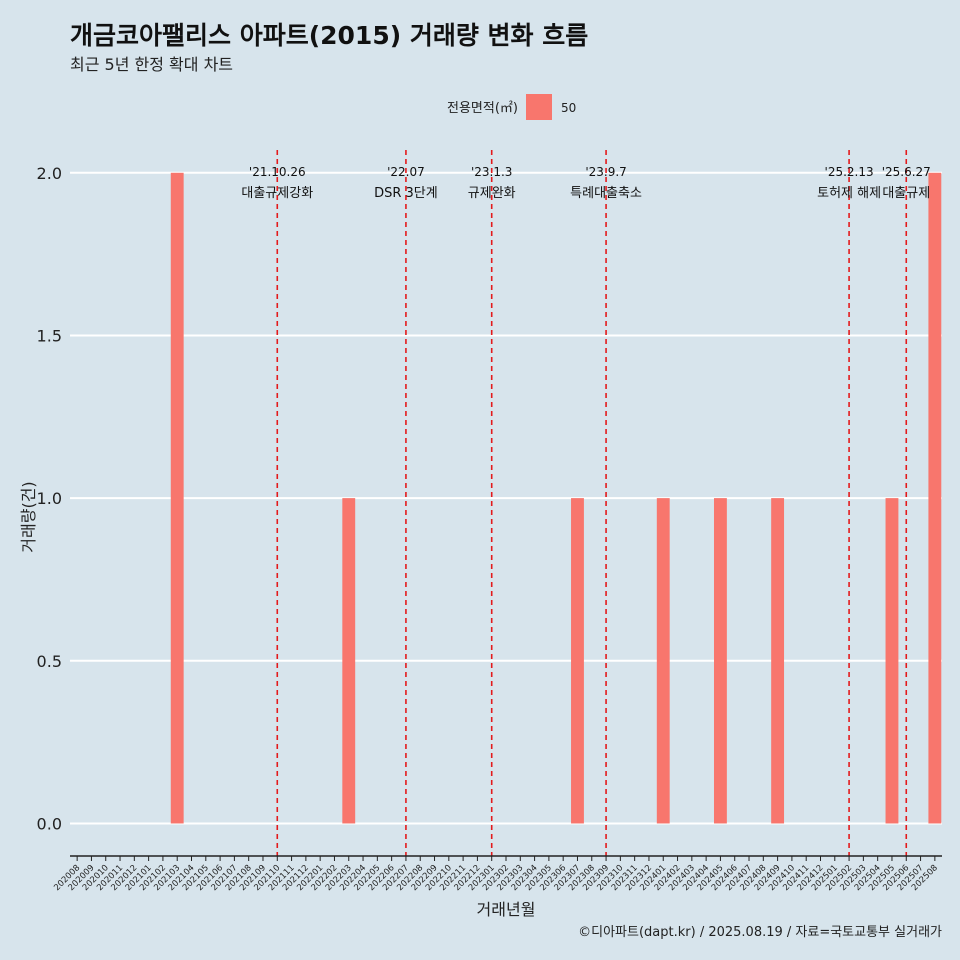  I want to click on annotation-label: 대출규제강화, so click(277, 193).